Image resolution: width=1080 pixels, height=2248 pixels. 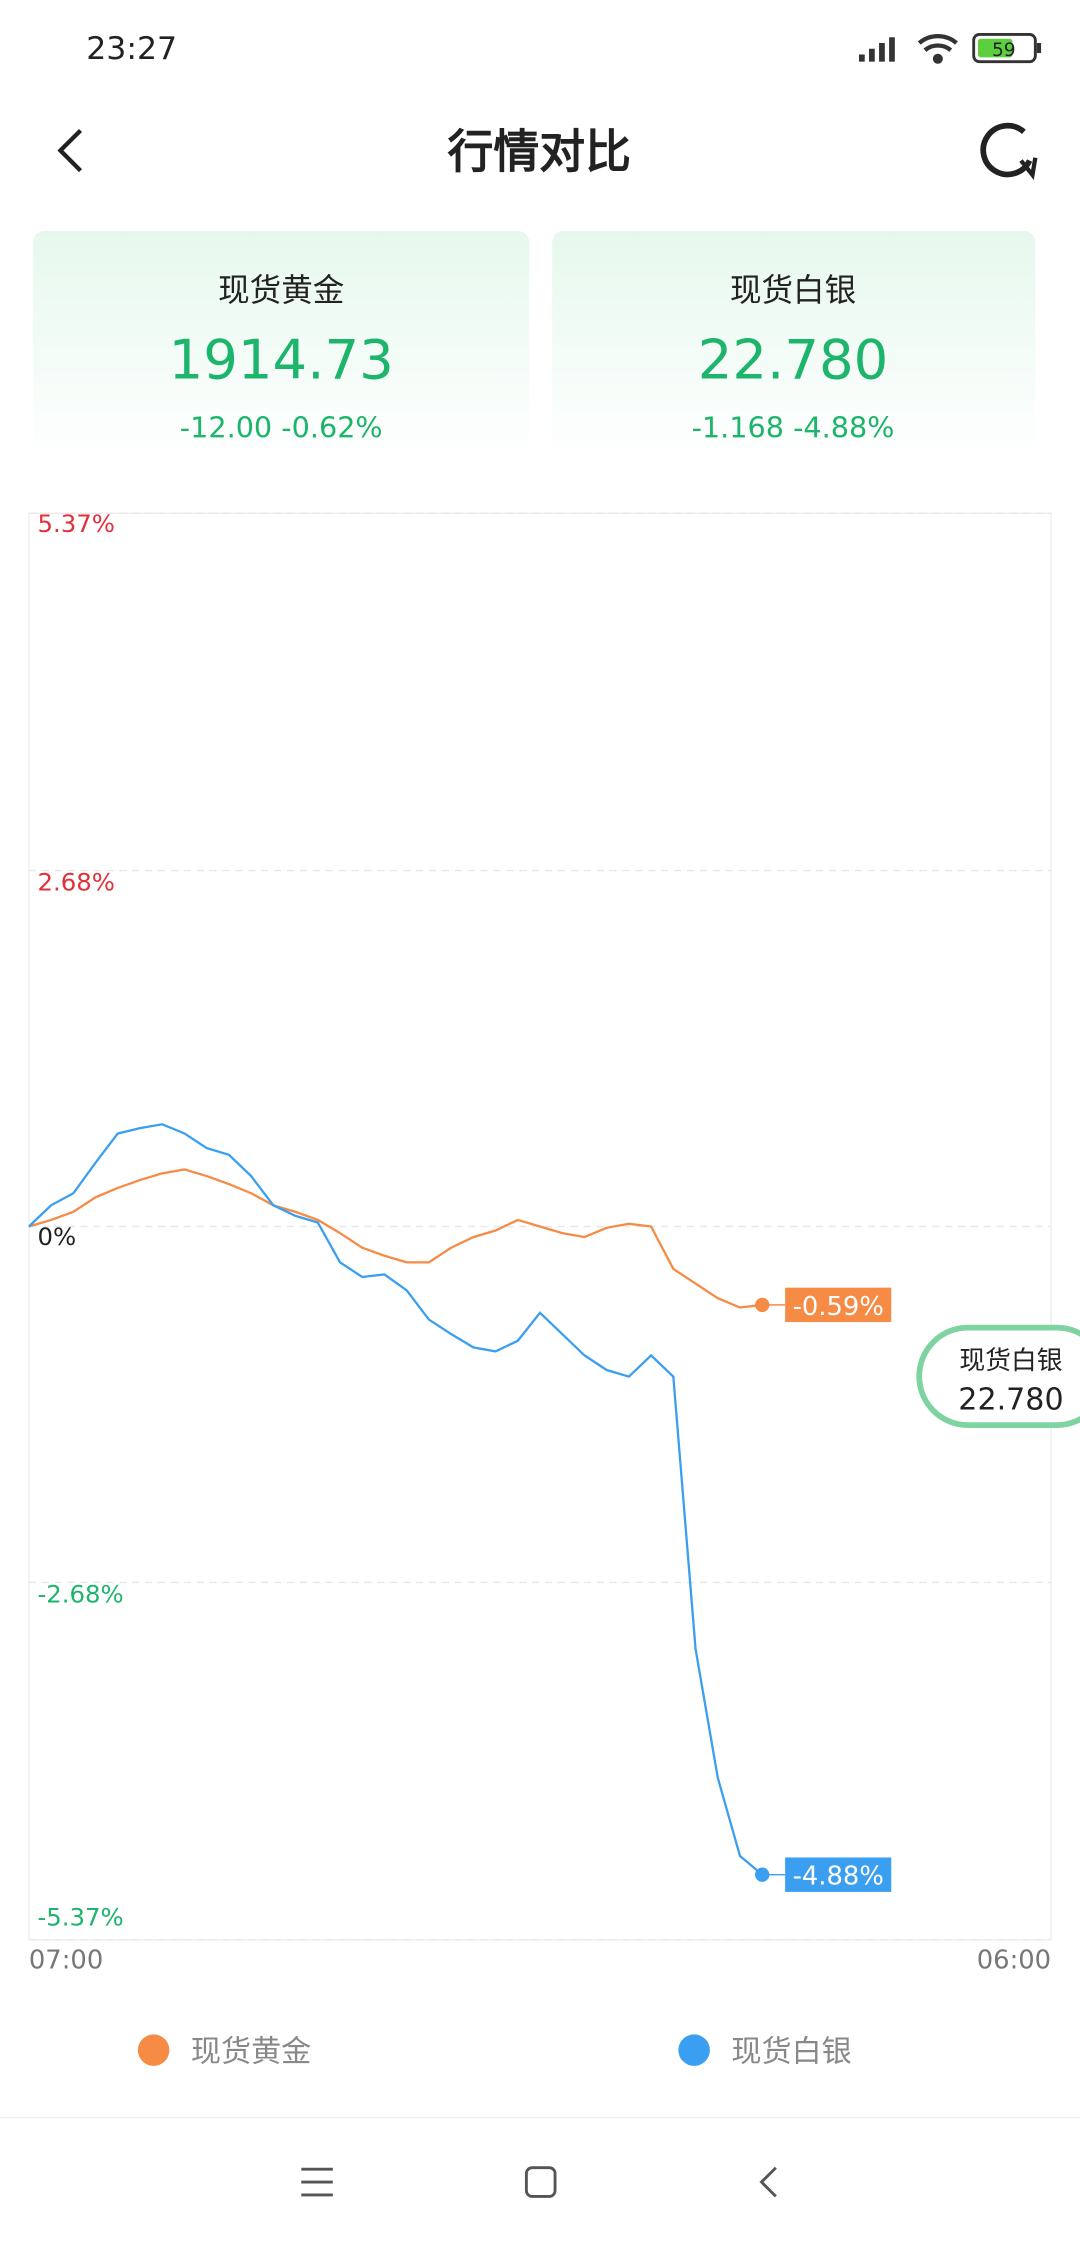 I want to click on percent: -0.62%, so click(x=331, y=427).